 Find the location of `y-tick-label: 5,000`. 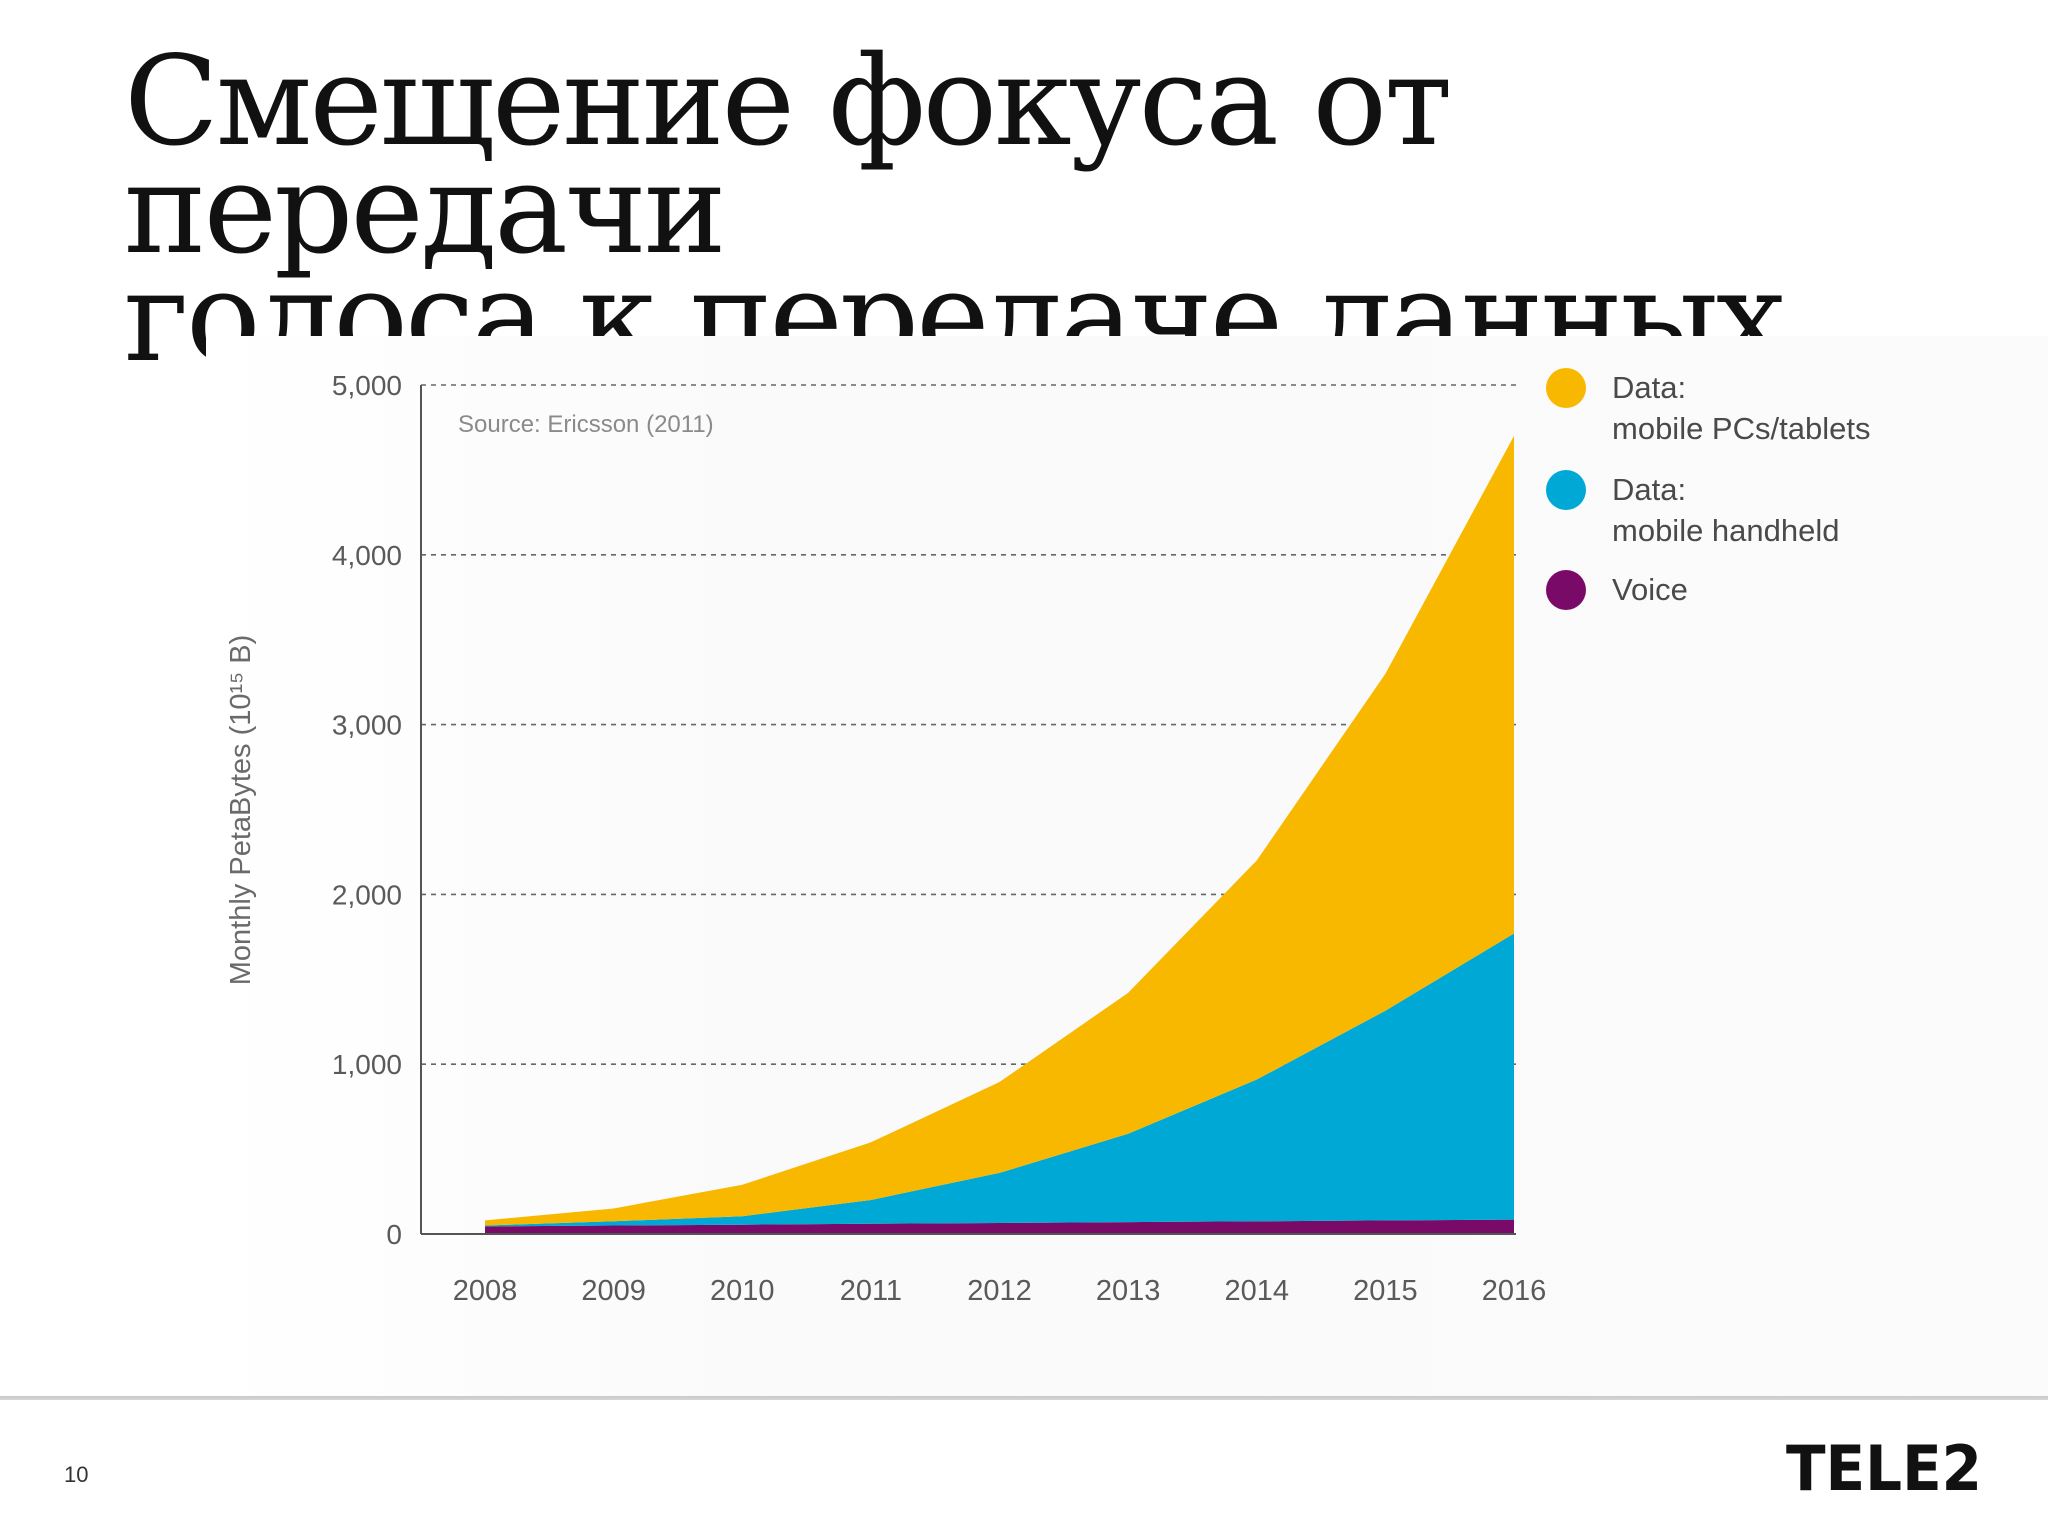

y-tick-label: 5,000 is located at coordinates (367, 385).